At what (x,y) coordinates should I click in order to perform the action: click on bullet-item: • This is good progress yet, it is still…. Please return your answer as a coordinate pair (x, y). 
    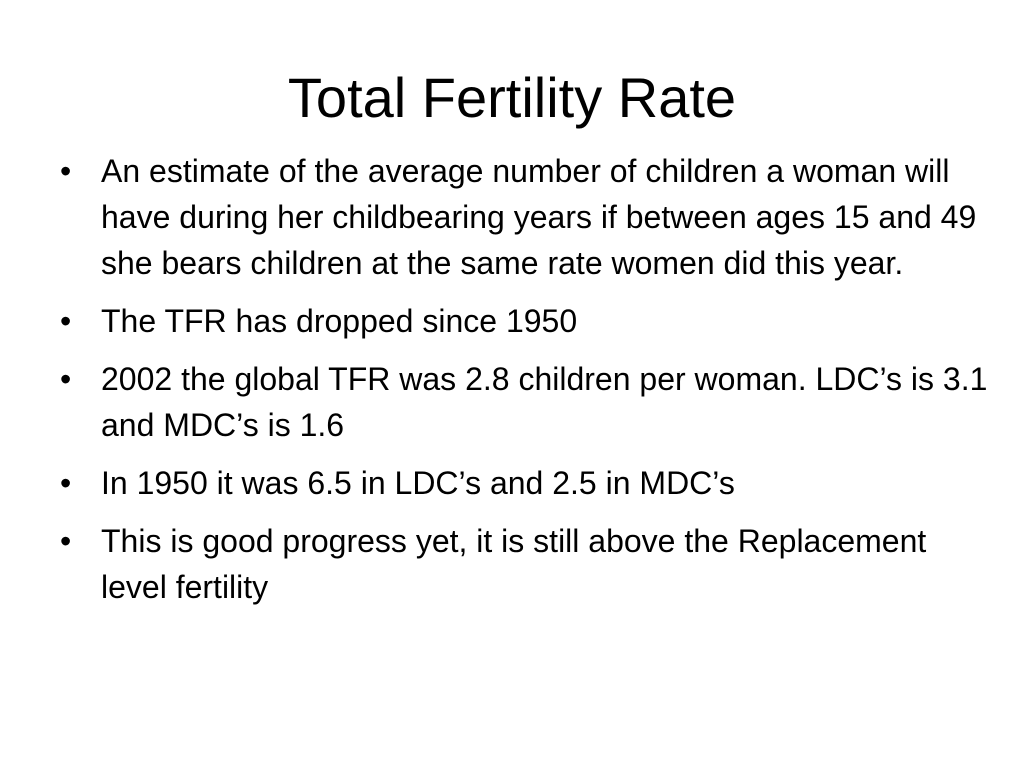
    Looking at the image, I should click on (525, 564).